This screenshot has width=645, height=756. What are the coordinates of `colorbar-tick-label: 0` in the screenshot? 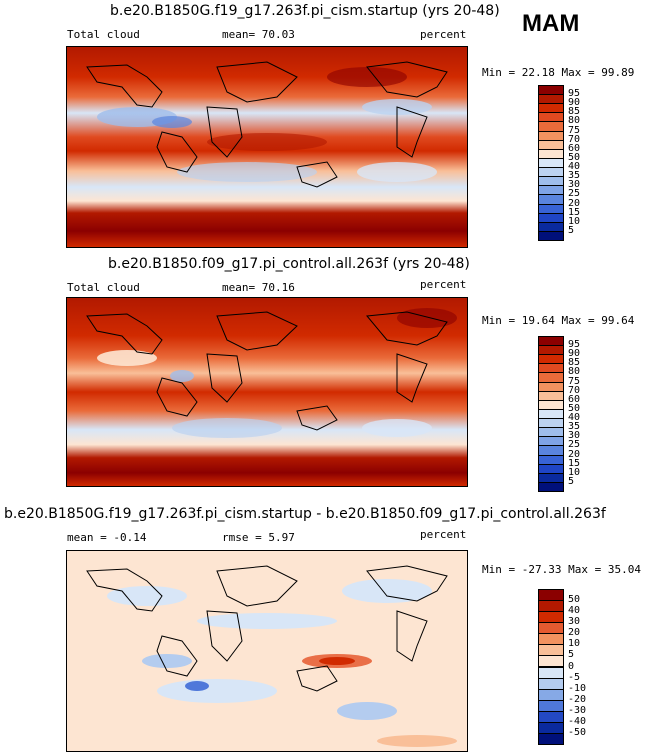 It's located at (571, 666).